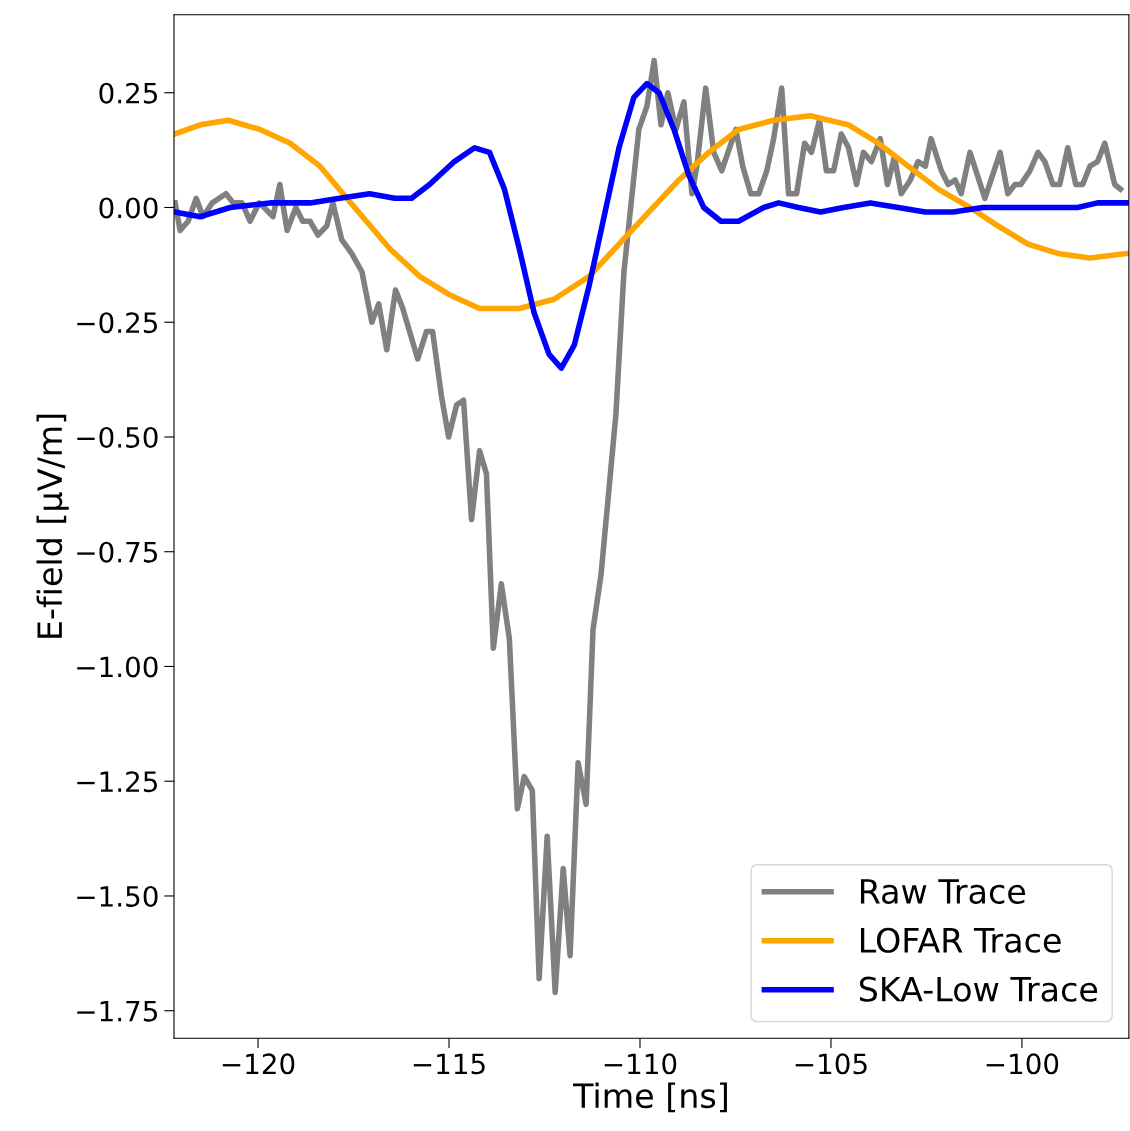  I want to click on y-tick-label: −0.50, so click(117, 437).